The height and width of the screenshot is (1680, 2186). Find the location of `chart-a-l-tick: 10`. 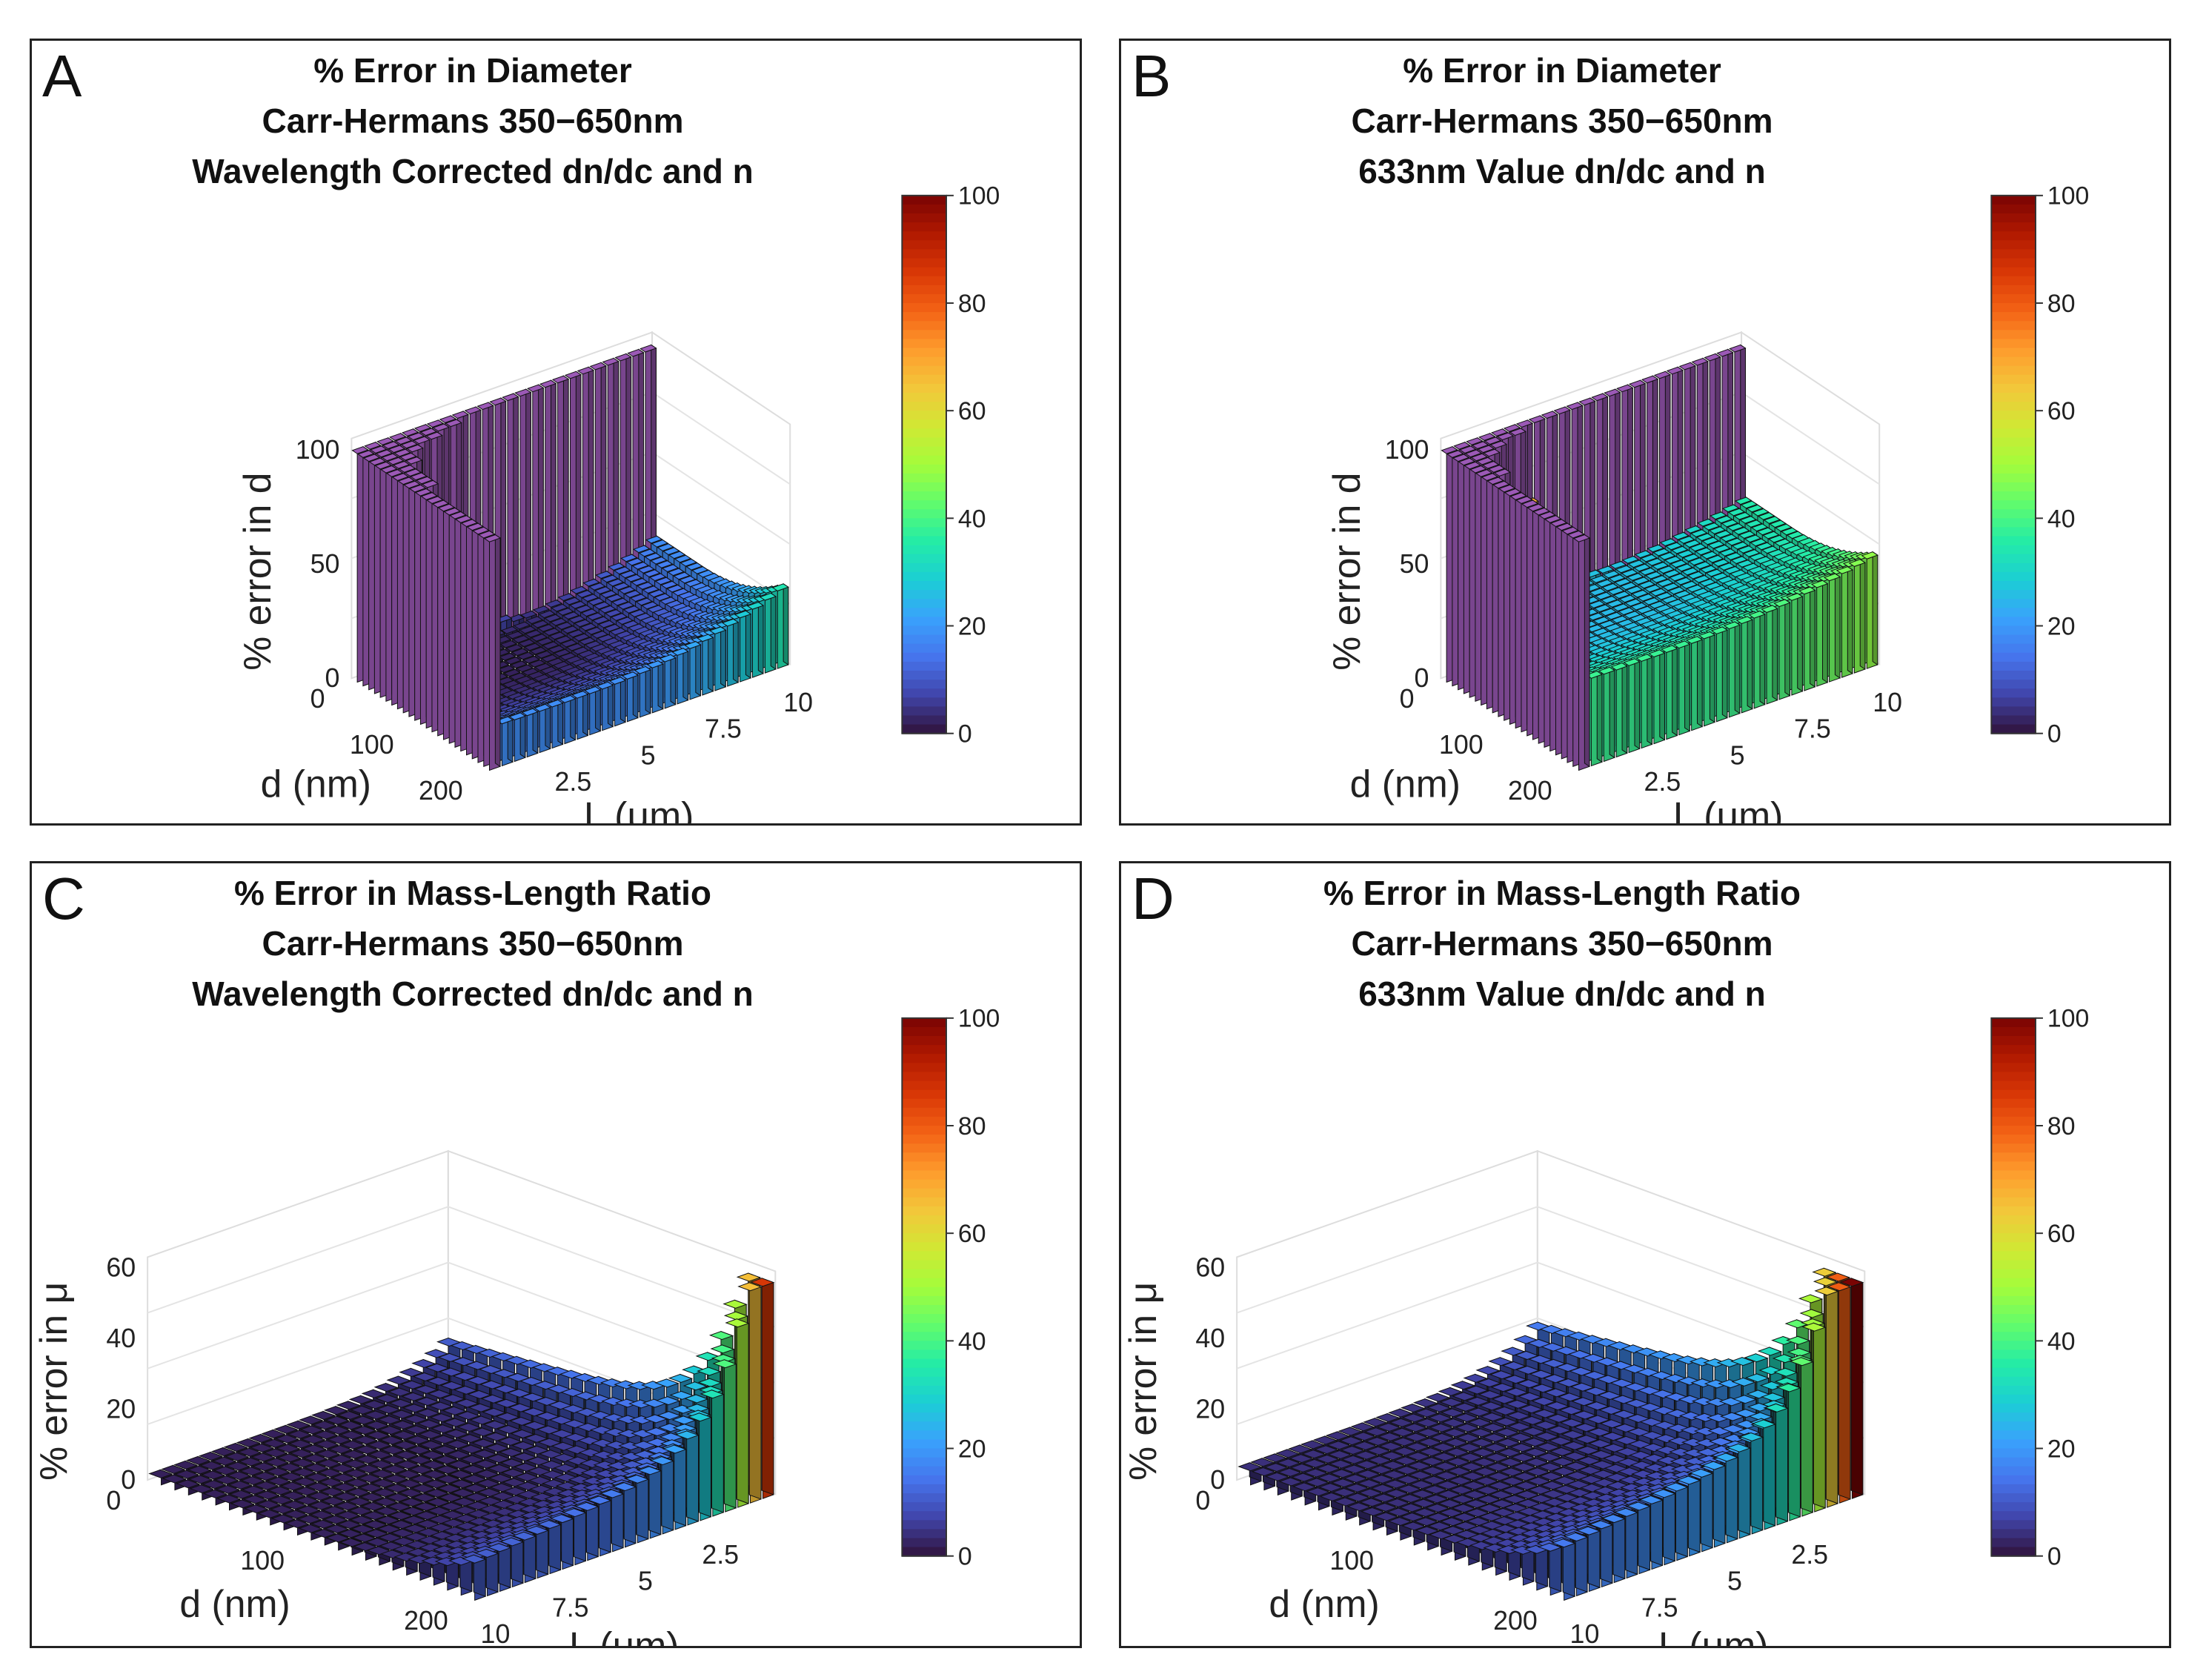

chart-a-l-tick: 10 is located at coordinates (798, 702).